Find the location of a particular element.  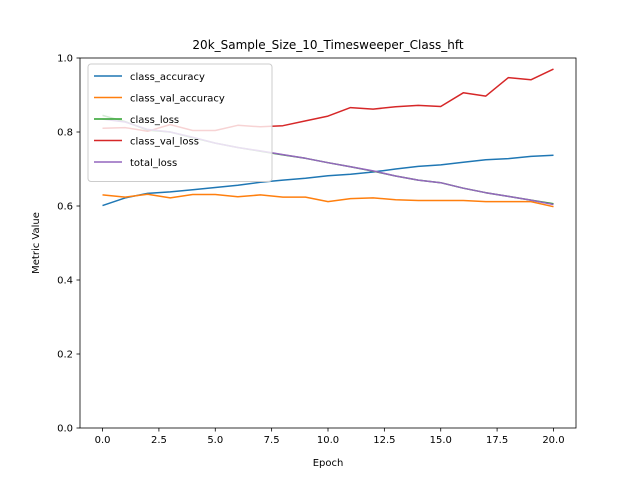

legend-label: class_val_loss is located at coordinates (164, 142).